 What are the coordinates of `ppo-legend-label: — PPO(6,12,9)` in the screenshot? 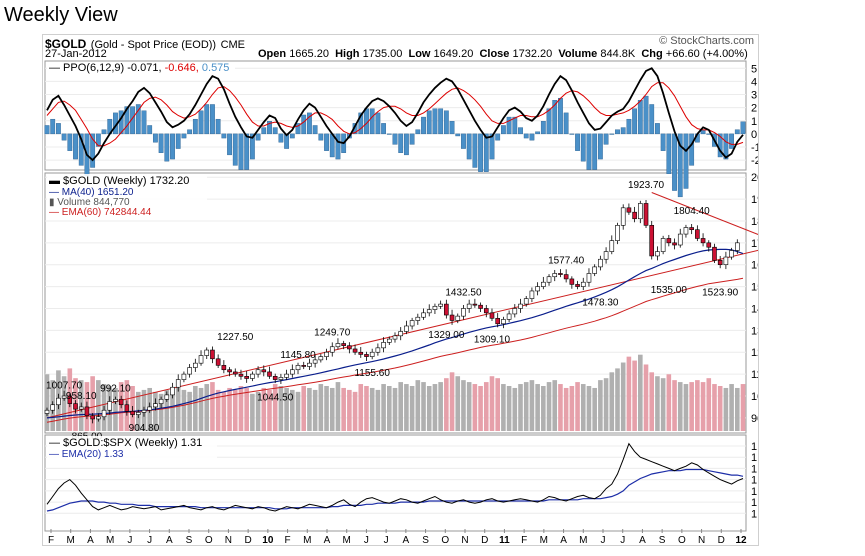 It's located at (88, 68).